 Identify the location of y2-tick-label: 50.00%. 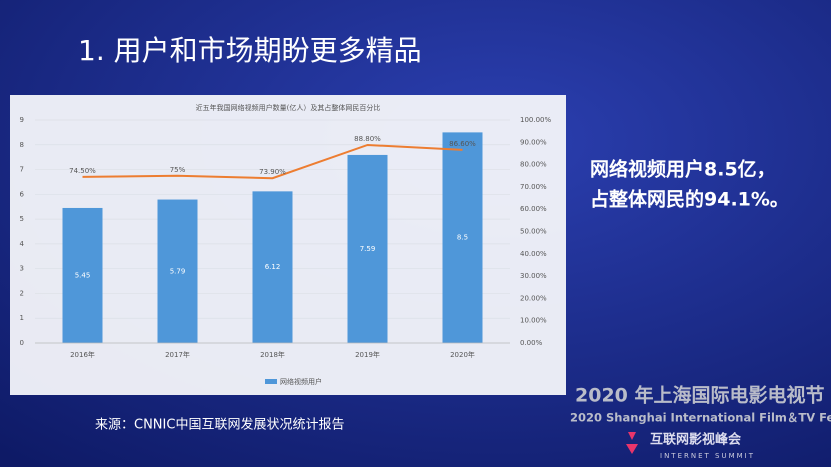
(533, 232).